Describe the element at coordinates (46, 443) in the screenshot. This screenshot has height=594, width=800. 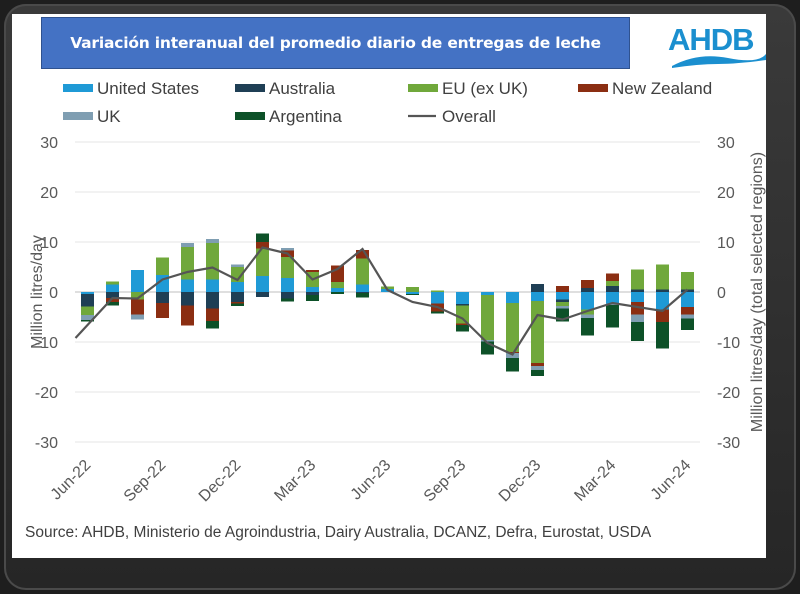
I see `y-tick-left: -30` at that location.